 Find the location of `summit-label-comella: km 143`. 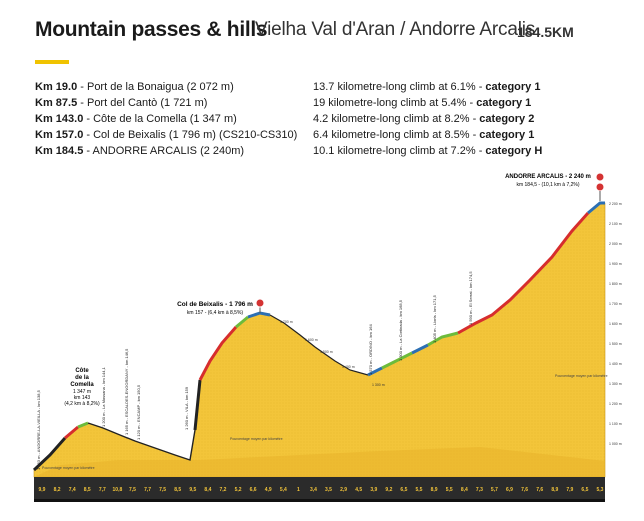

summit-label-comella: km 143 is located at coordinates (82, 398).